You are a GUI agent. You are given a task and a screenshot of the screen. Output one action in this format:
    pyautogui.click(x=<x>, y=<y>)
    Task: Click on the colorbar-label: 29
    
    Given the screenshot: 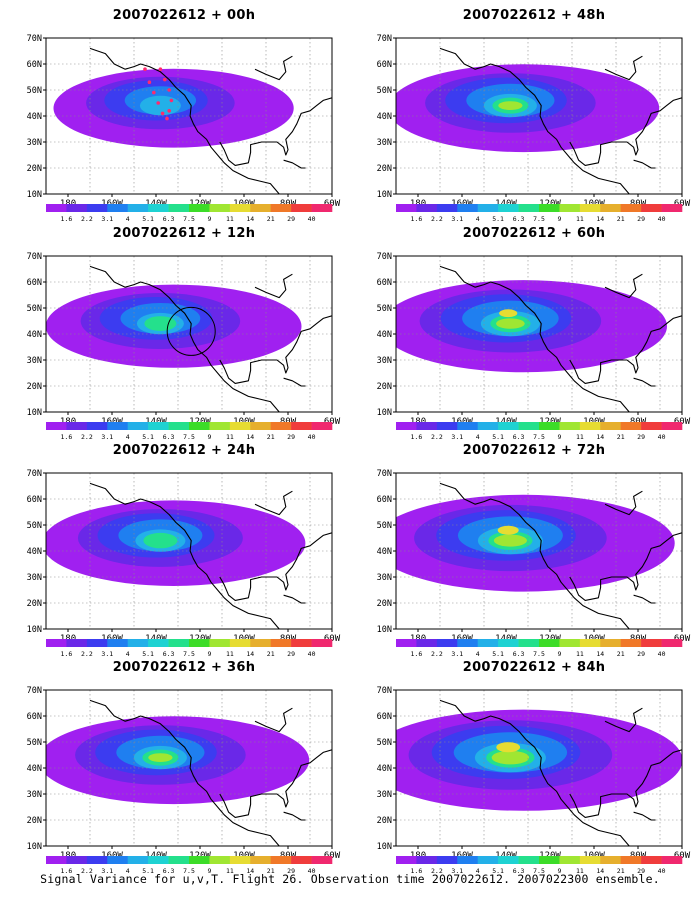 What is the action you would take?
    pyautogui.click(x=641, y=437)
    